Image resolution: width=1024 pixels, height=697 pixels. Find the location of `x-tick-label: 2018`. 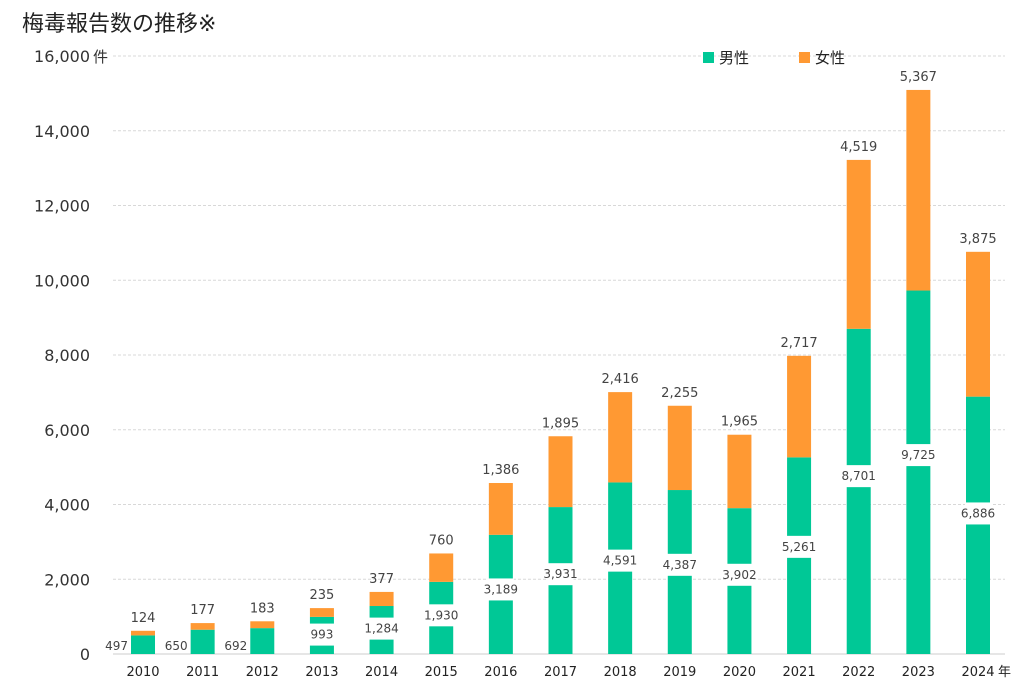

x-tick-label: 2018 is located at coordinates (620, 672).